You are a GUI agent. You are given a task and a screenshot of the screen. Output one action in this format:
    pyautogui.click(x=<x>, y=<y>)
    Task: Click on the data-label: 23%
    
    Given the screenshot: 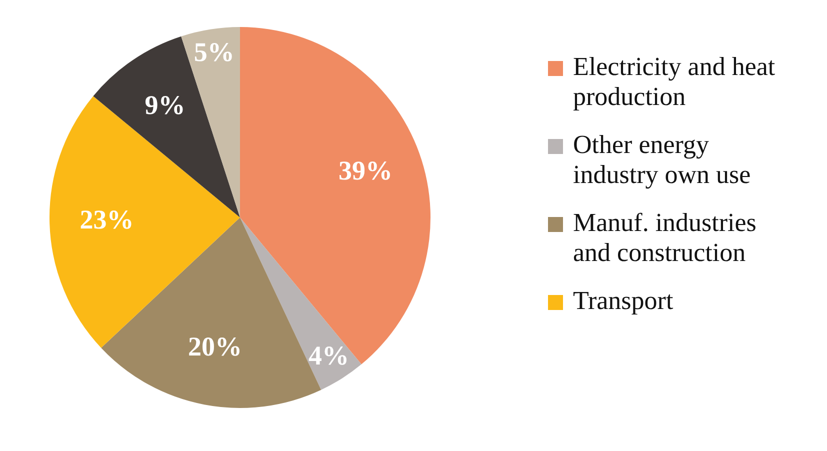 What is the action you would take?
    pyautogui.click(x=107, y=219)
    